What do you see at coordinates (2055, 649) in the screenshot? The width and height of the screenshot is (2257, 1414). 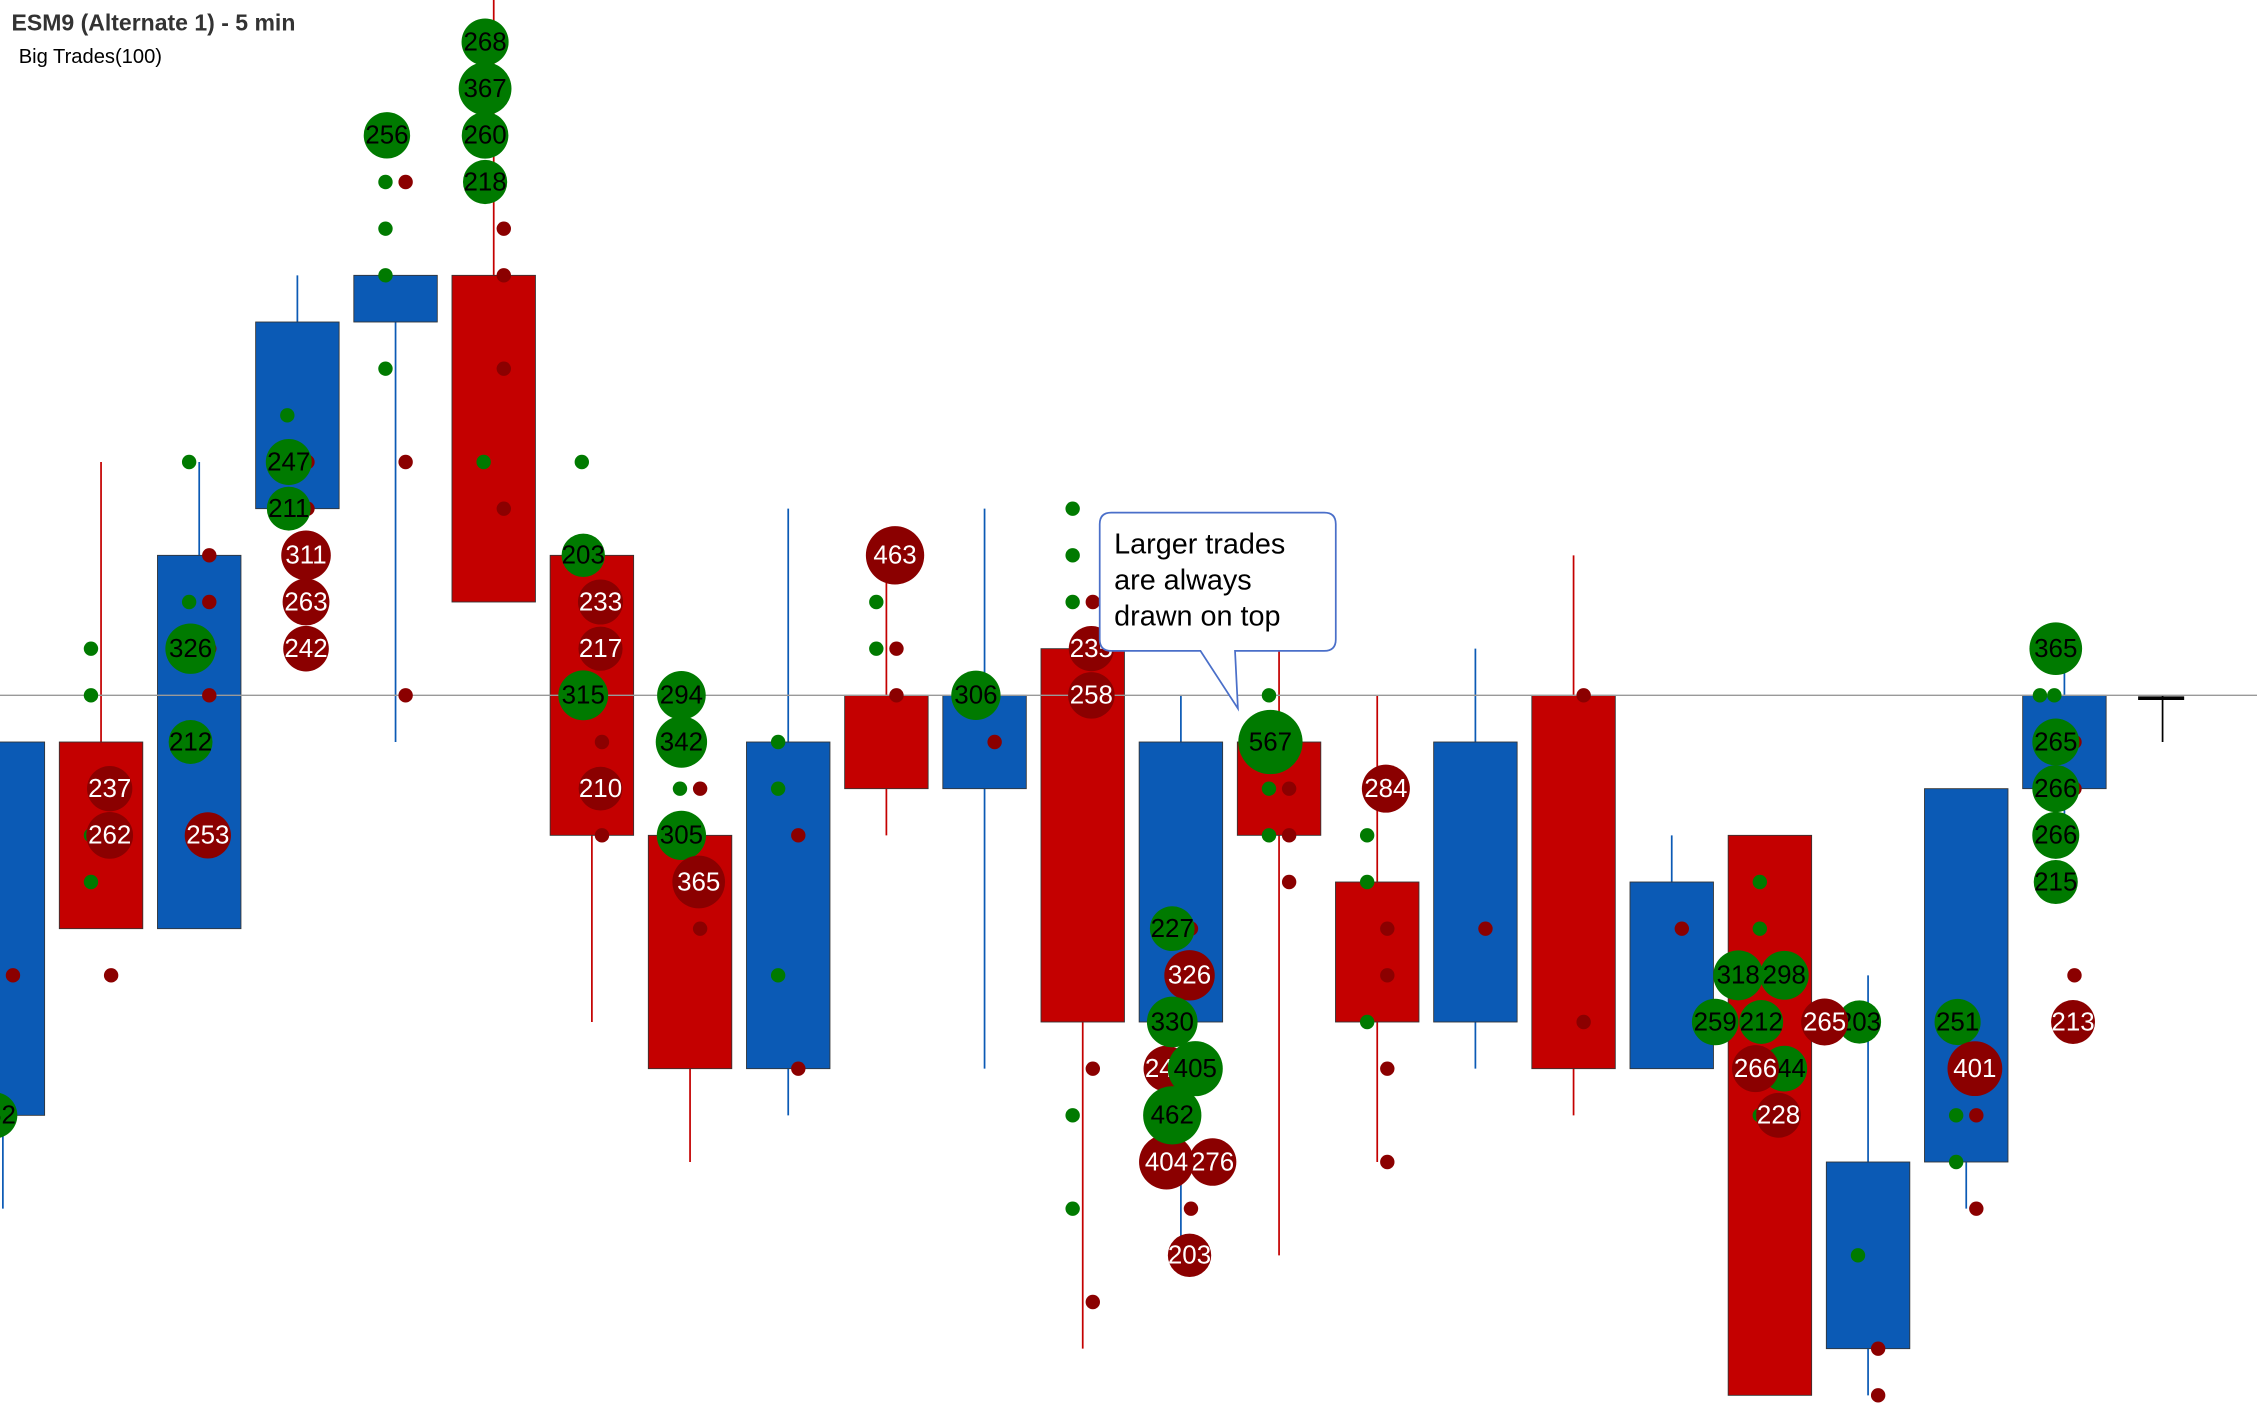 I see `trade-label: 365` at bounding box center [2055, 649].